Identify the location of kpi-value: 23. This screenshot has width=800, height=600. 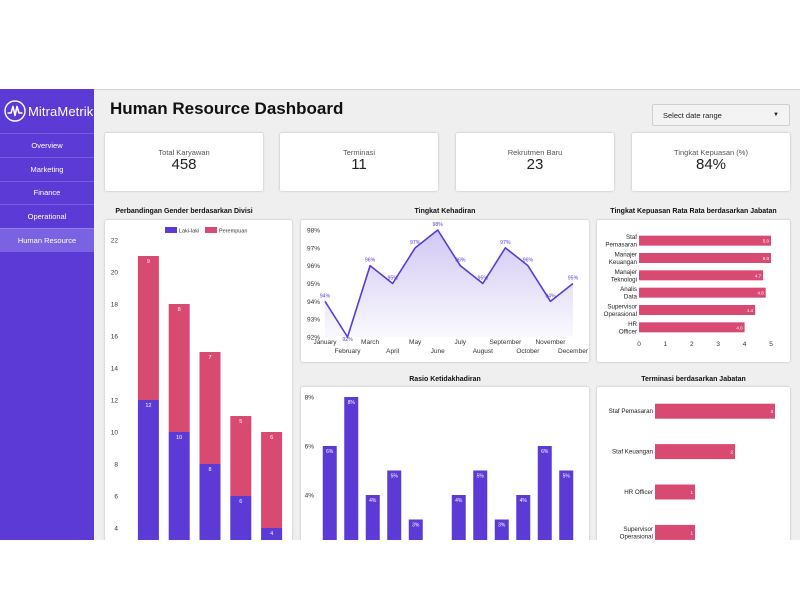
(535, 164).